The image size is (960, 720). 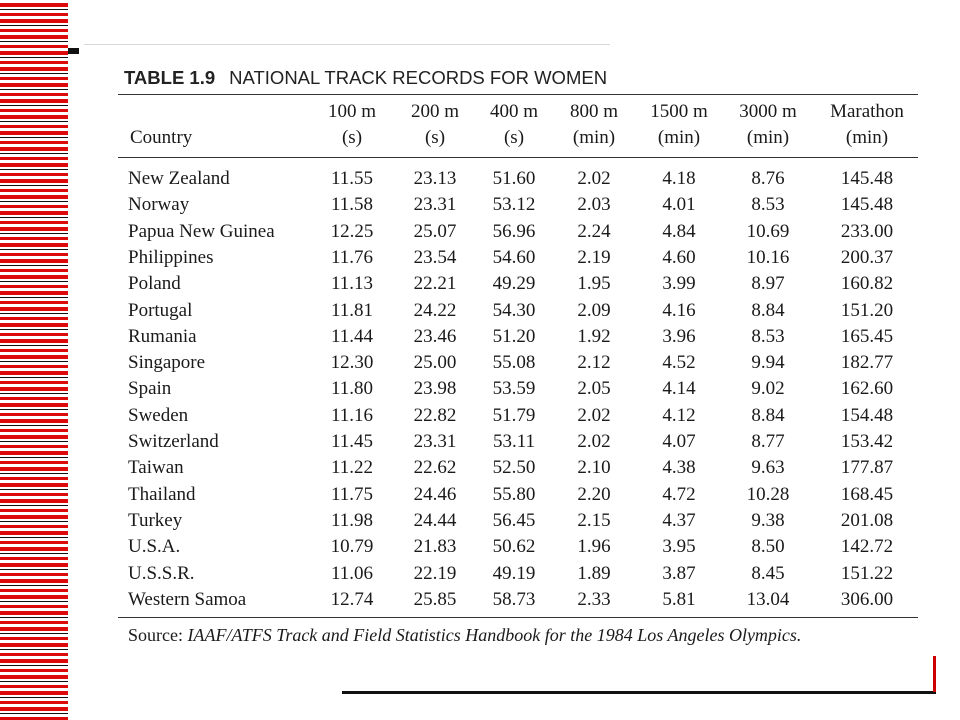 I want to click on top-rule, so click(x=518, y=94).